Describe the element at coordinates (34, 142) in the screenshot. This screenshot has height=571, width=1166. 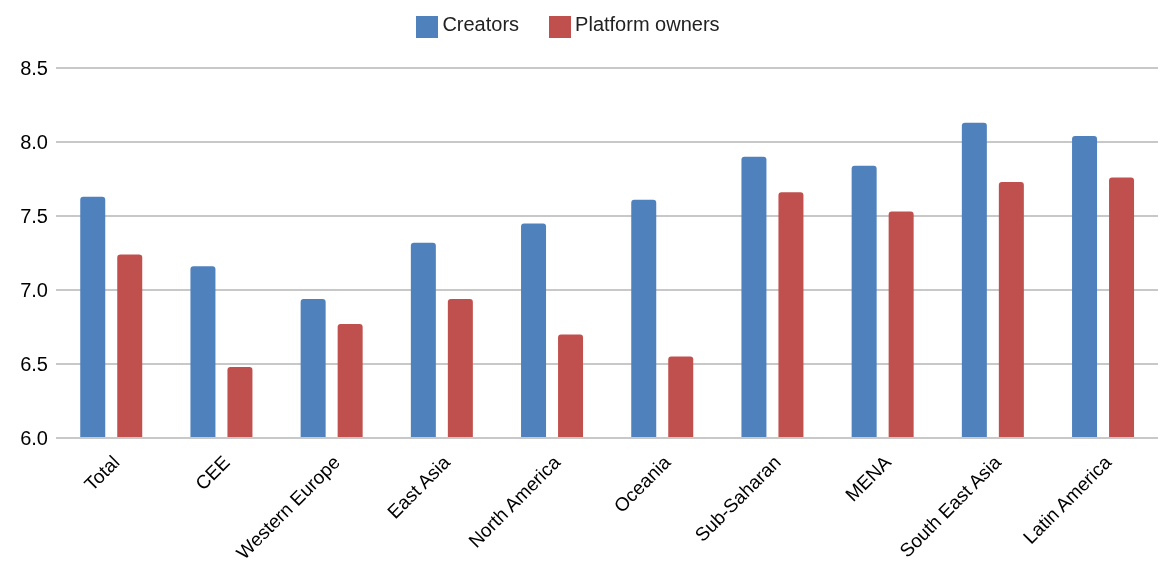
I see `y-tick-label: 8.0` at that location.